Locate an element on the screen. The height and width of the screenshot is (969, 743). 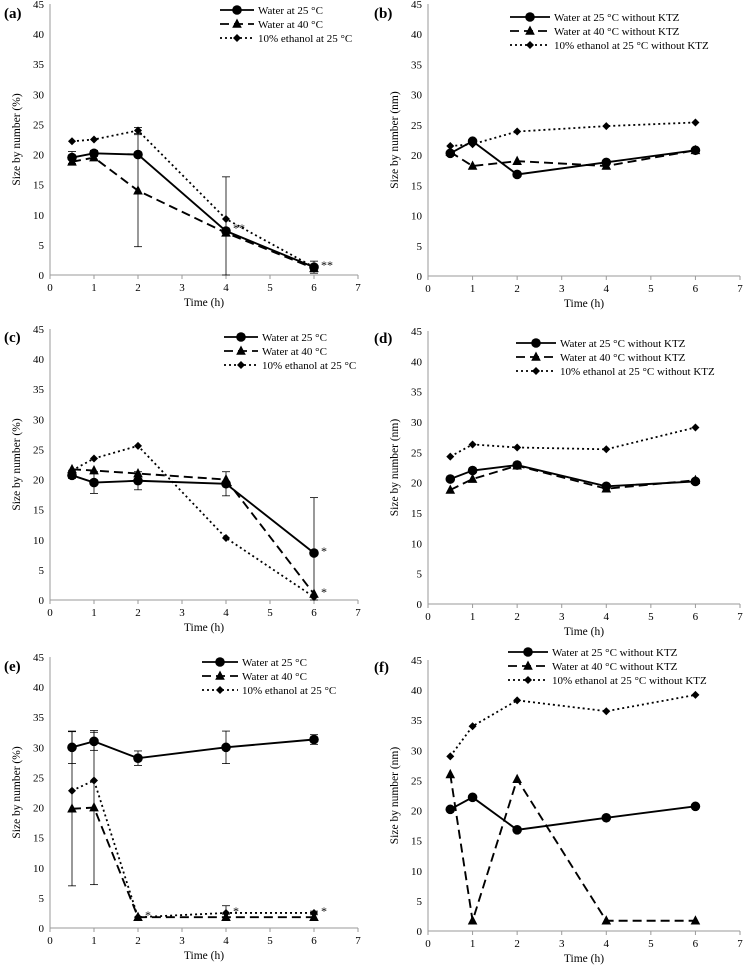
y-axis-title: Size by number (%) is located at coordinates (17, 139).